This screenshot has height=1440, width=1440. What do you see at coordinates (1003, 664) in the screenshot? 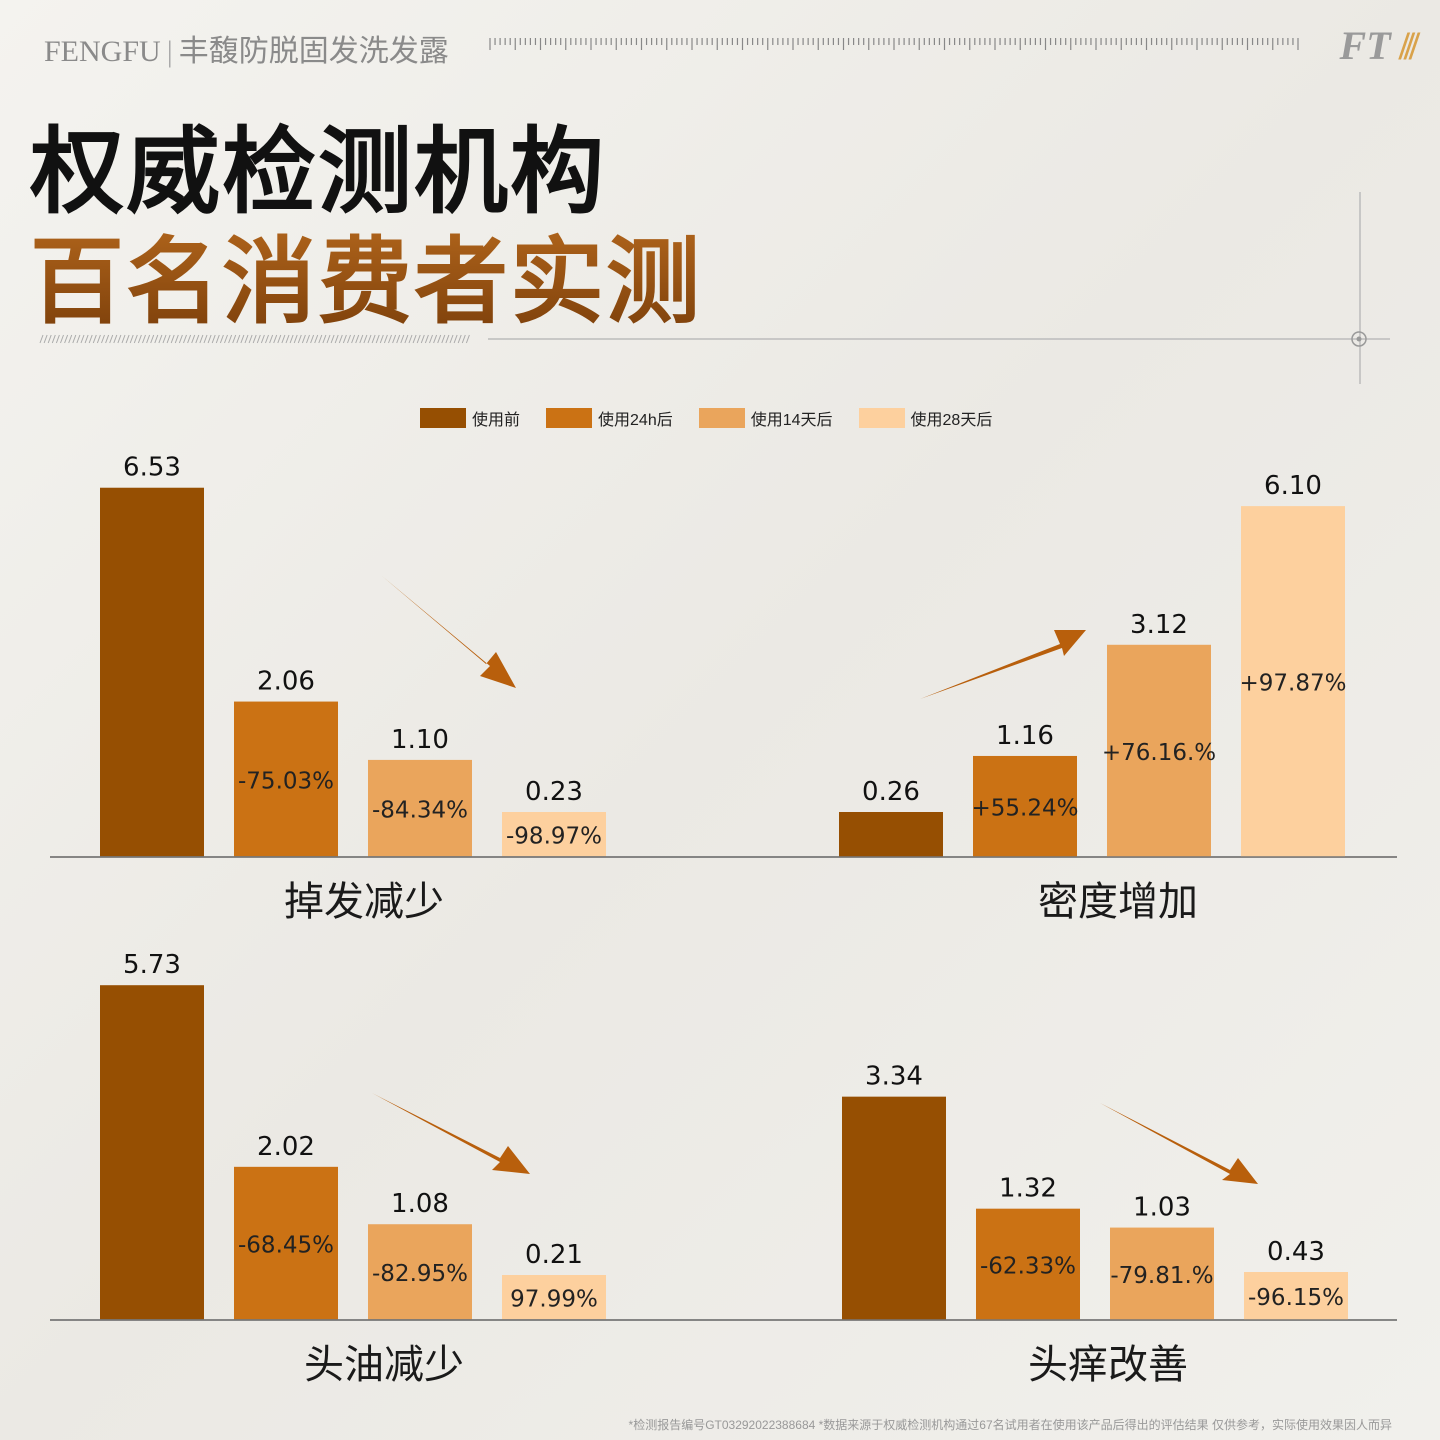
I see `trend-arrow-up` at bounding box center [1003, 664].